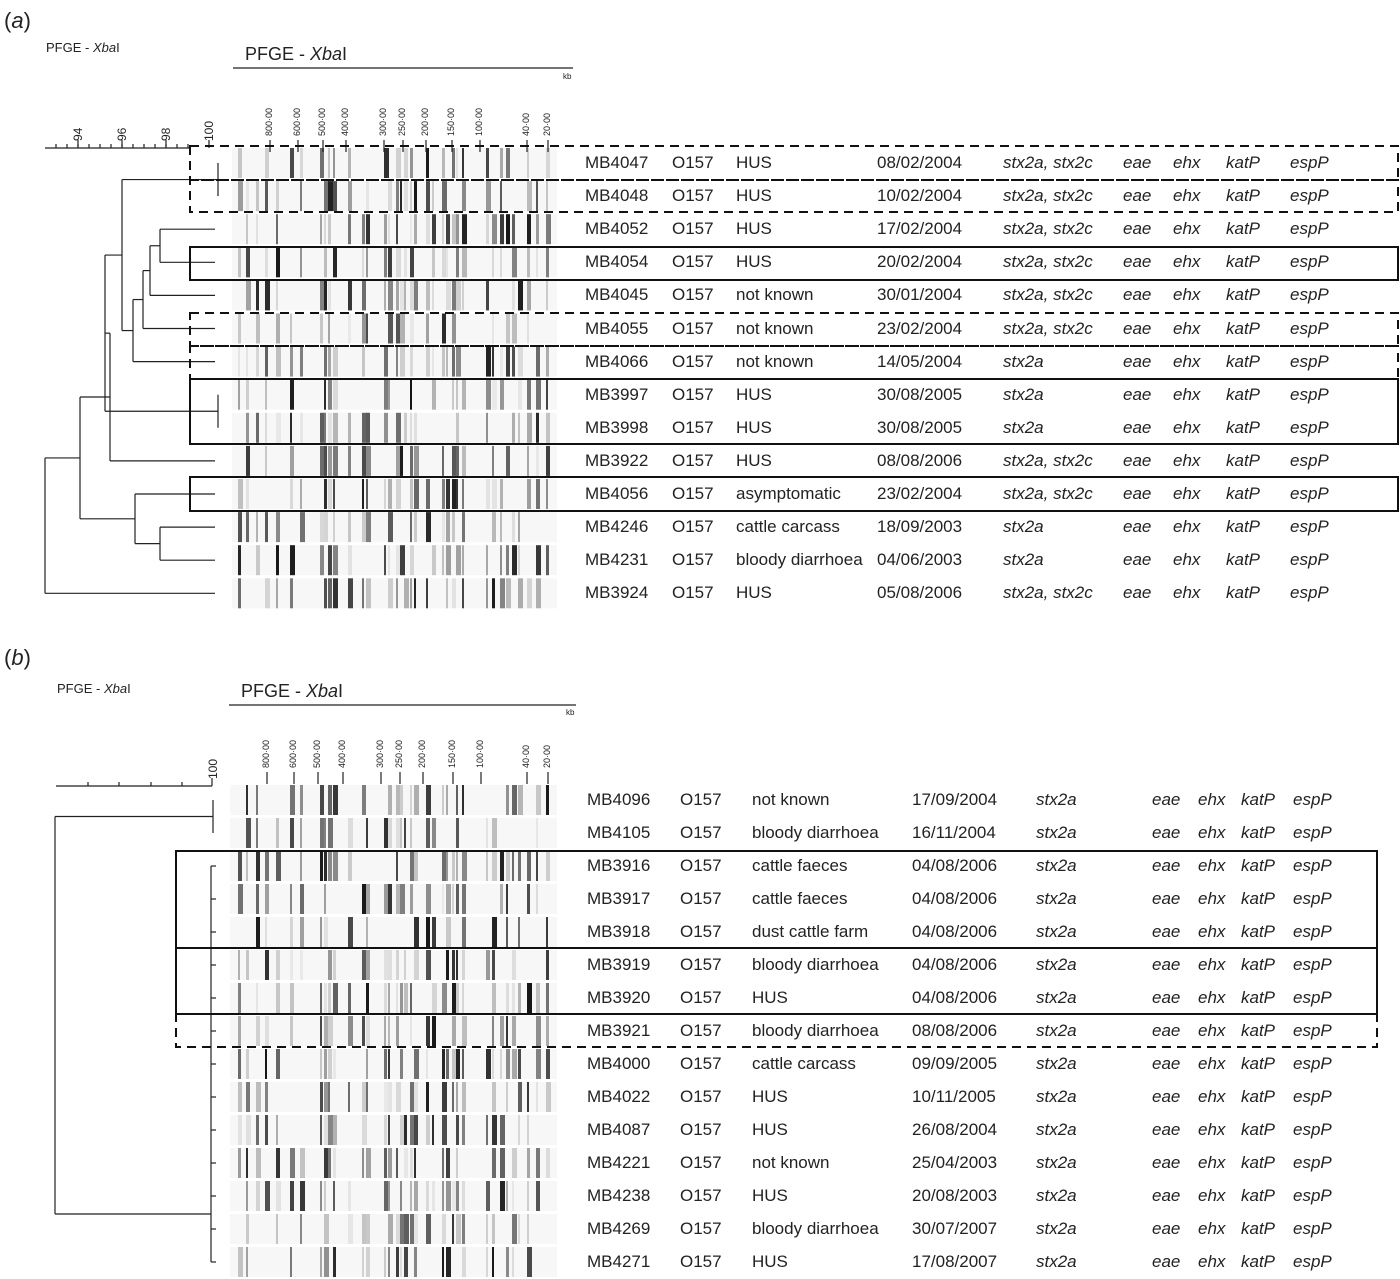 The width and height of the screenshot is (1400, 1279). Describe the element at coordinates (1048, 229) in the screenshot. I see `row-stx: stx2a, stx2c` at that location.